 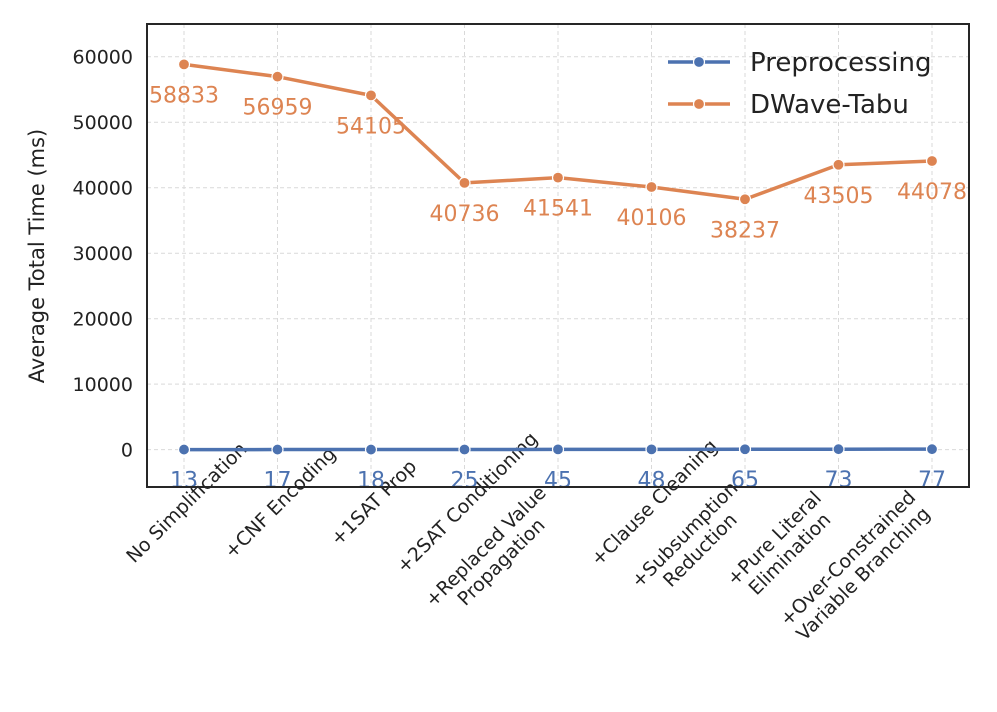 I want to click on y-tick-label: 40000, so click(x=103, y=189).